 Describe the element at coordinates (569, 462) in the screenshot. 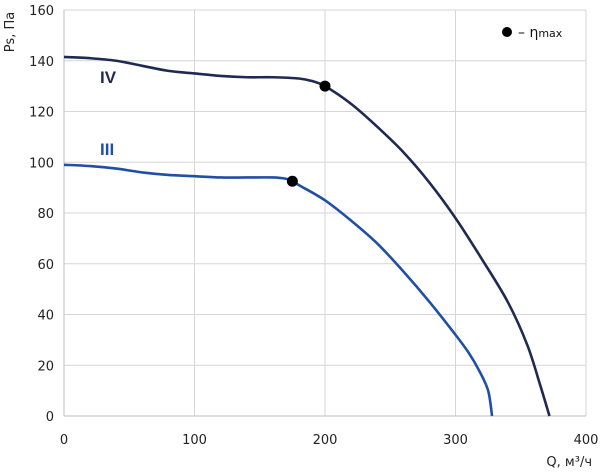

I see `x-axis-label: Q, м³/ч` at that location.